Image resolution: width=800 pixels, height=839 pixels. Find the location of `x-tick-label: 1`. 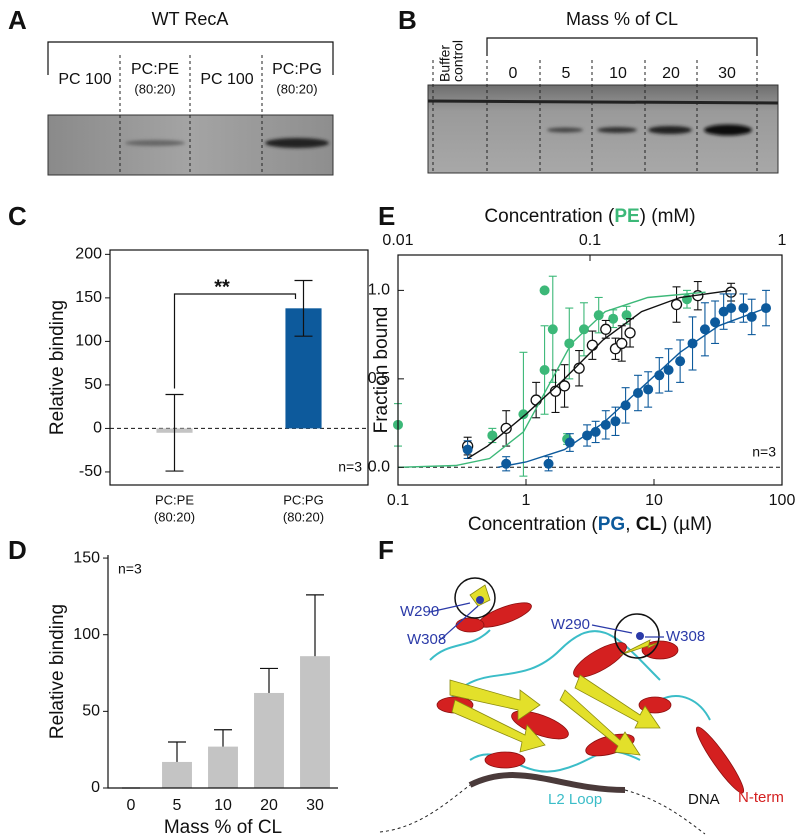

x-tick-label: 1 is located at coordinates (526, 500).